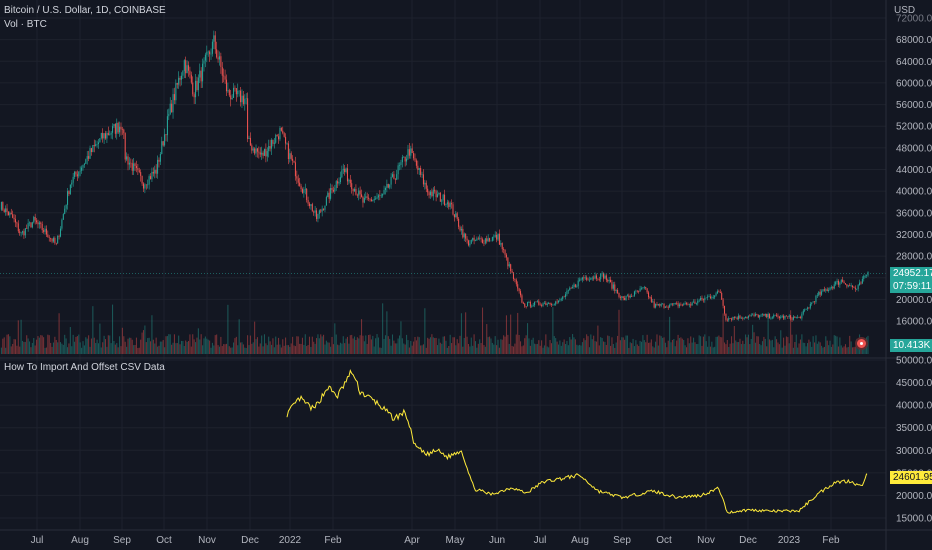 This screenshot has height=550, width=932. Describe the element at coordinates (914, 127) in the screenshot. I see `price-tick-label: 52000.00` at that location.